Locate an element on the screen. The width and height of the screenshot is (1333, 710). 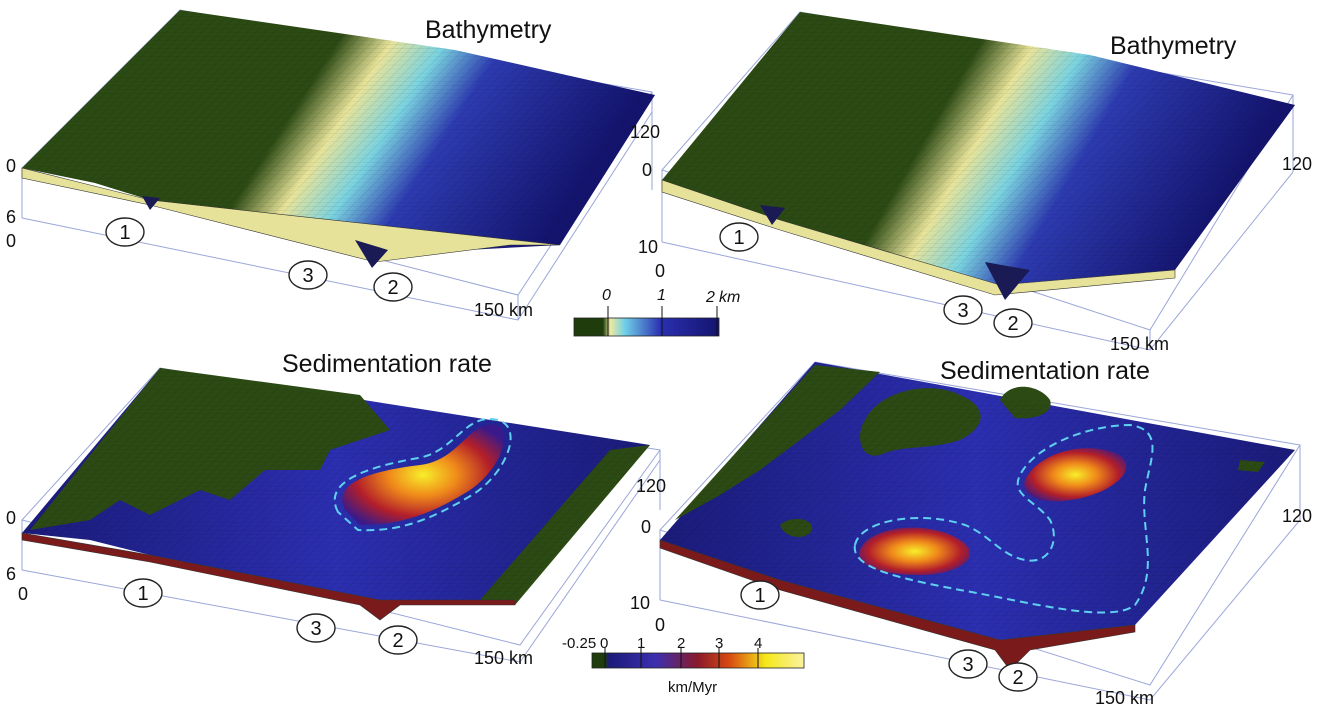
colorbar-unit: km is located at coordinates (729, 297).